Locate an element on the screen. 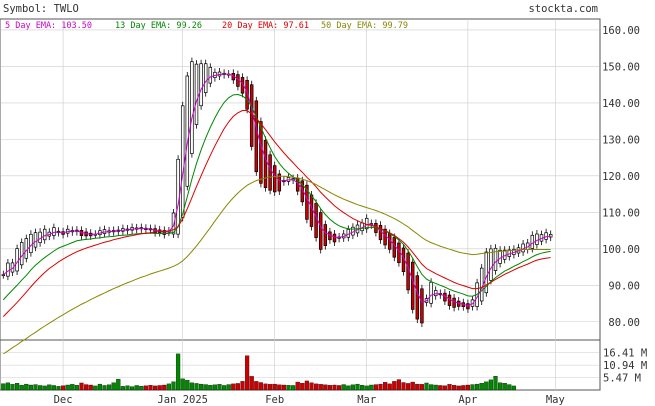 Image resolution: width=655 pixels, height=406 pixels. volume-tick-label: 10.94 M is located at coordinates (625, 366).